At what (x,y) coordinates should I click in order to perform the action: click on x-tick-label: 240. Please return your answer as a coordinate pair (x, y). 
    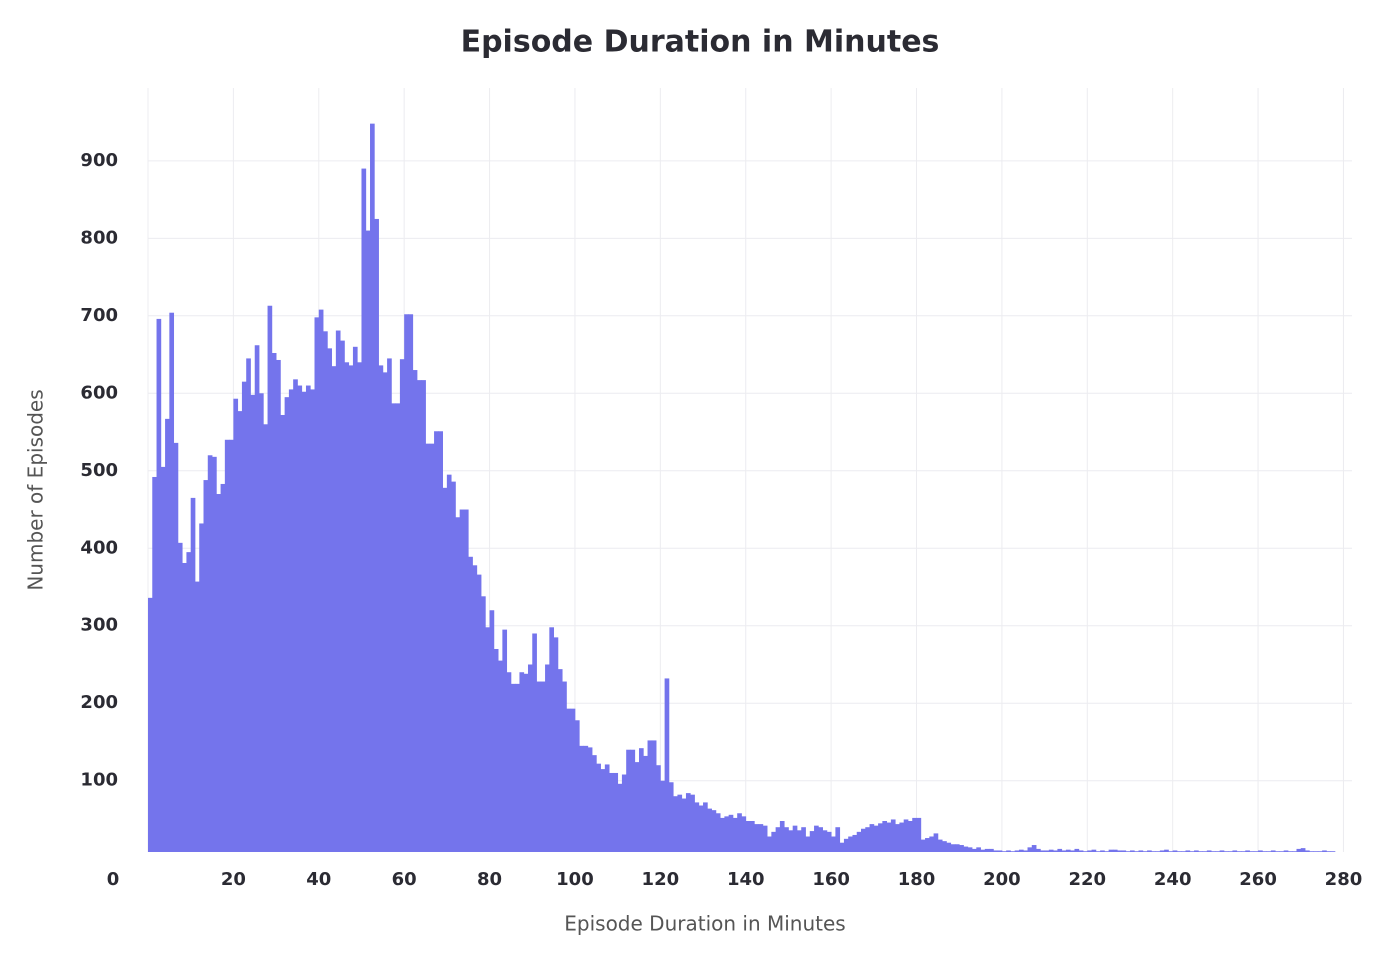
    Looking at the image, I should click on (1173, 879).